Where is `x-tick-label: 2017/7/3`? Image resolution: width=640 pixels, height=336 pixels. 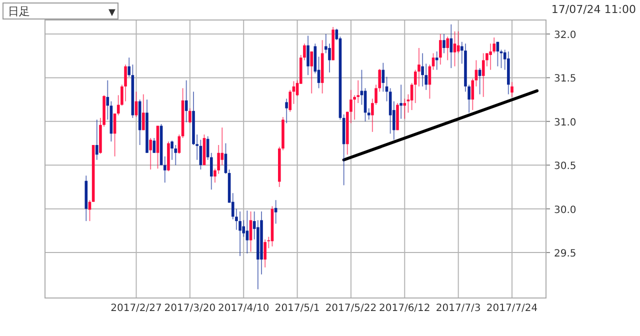
x-tick-label: 2017/7/3 is located at coordinates (458, 308).